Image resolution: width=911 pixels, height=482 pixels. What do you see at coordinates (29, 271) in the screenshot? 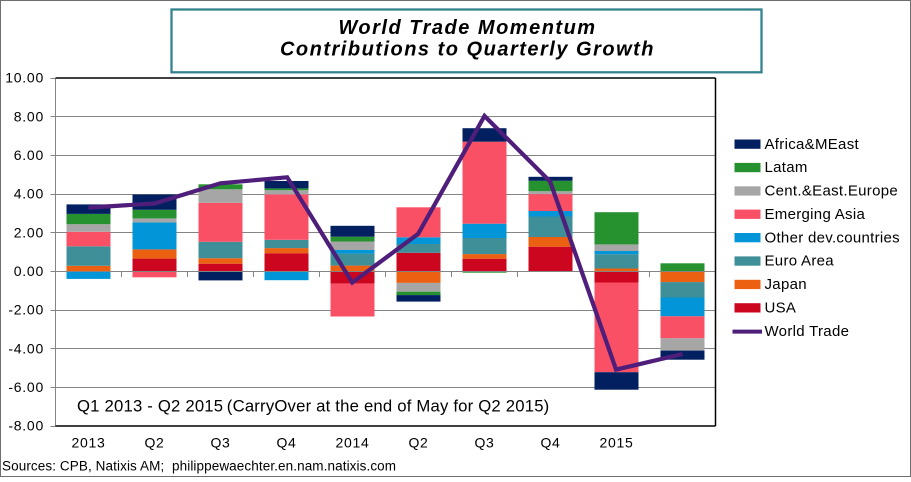
I see `svg-text: 0.00` at bounding box center [29, 271].